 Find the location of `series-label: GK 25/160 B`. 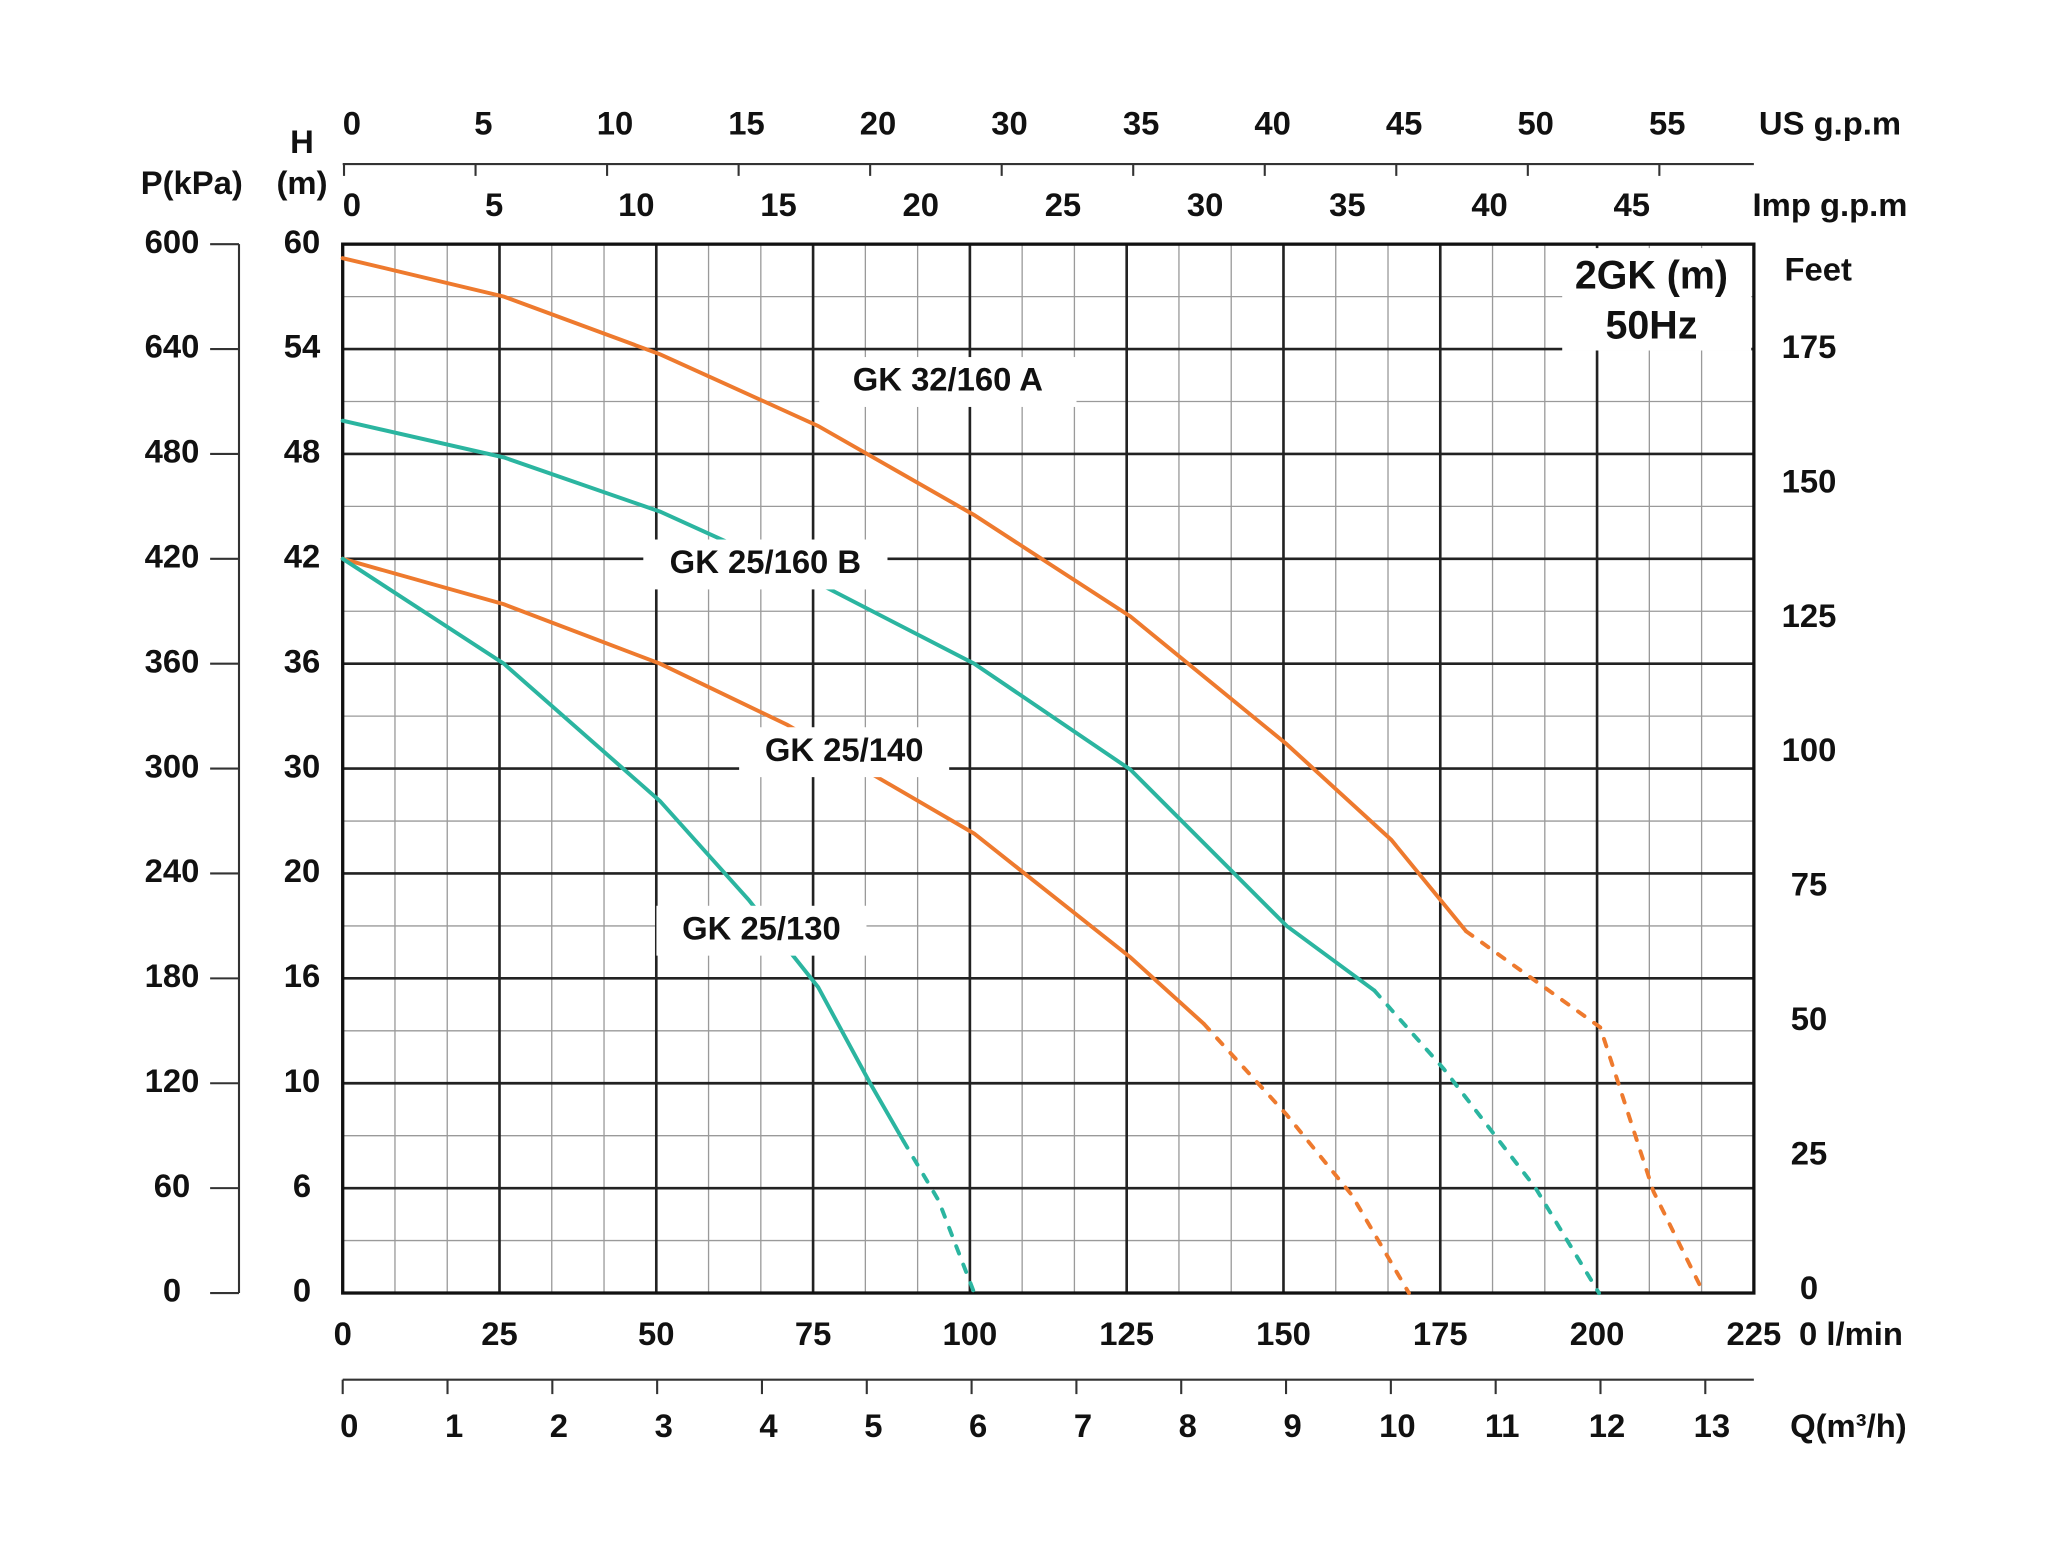

series-label: GK 25/160 B is located at coordinates (765, 561).